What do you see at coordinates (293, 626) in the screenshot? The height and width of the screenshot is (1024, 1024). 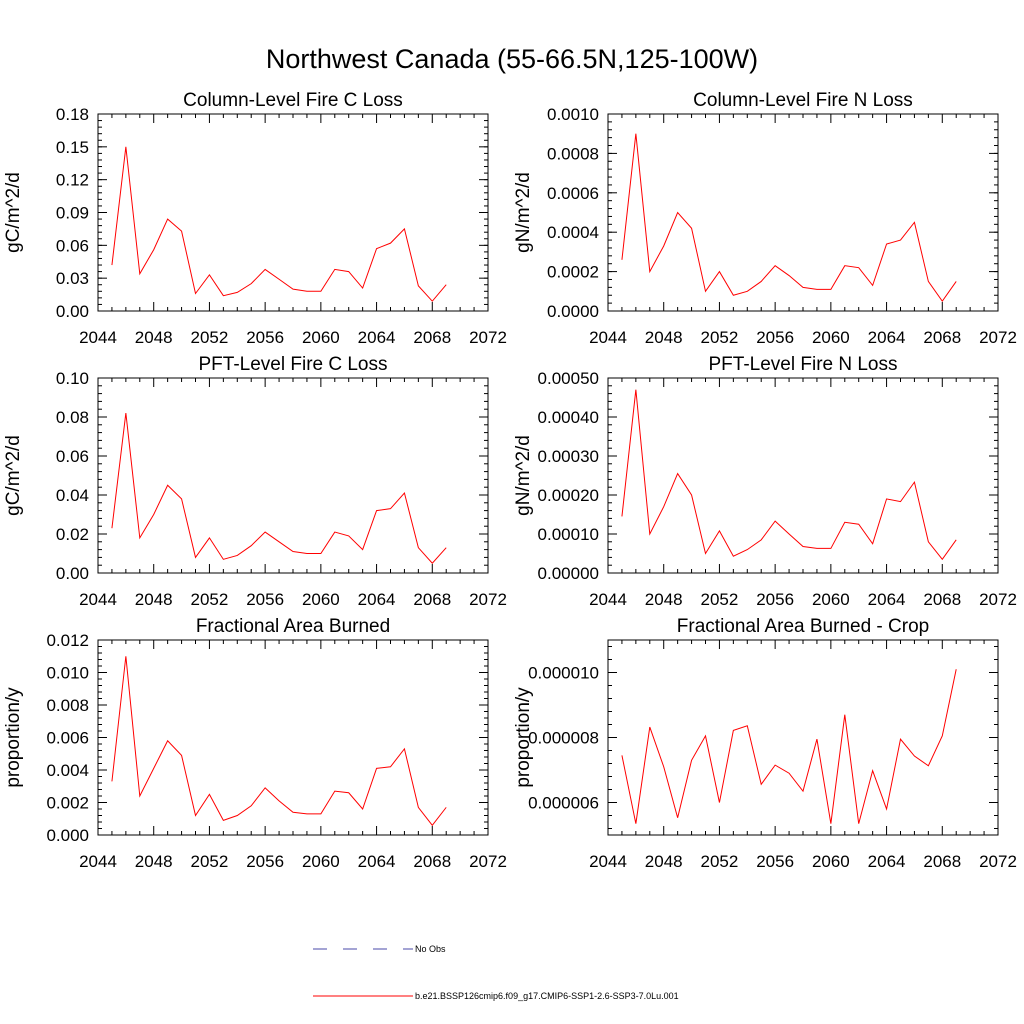 I see `panel-title: Fractional Area Burned` at bounding box center [293, 626].